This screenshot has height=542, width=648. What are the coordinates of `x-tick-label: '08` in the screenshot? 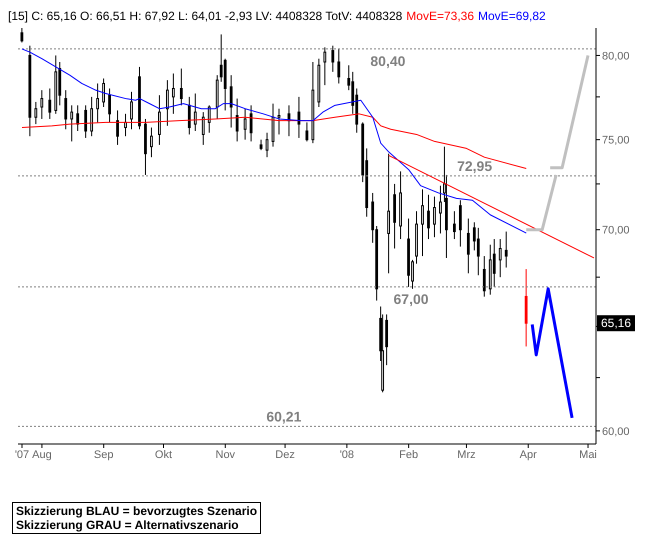 It's located at (347, 454).